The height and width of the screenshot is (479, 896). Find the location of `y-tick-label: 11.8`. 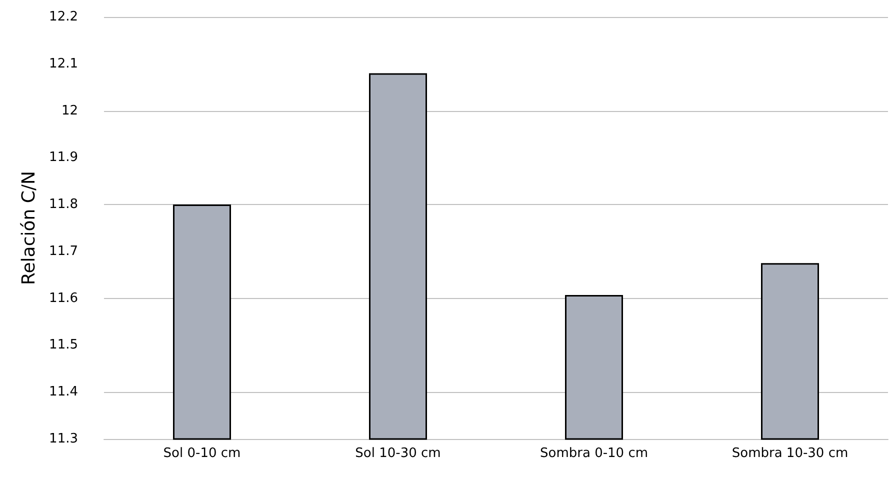

y-tick-label: 11.8 is located at coordinates (63, 204).